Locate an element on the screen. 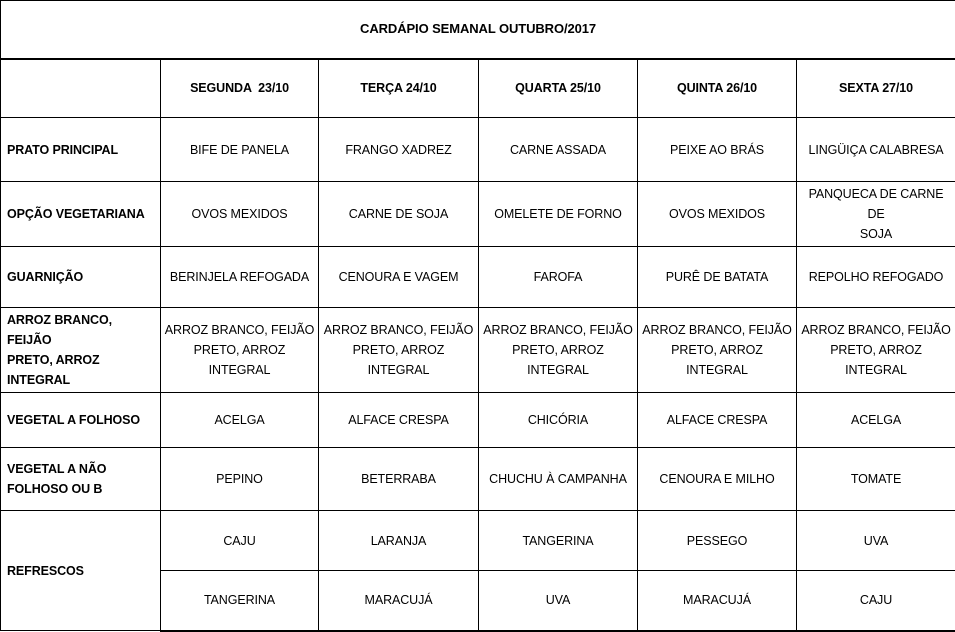 Image resolution: width=955 pixels, height=632 pixels. day-header-thursday: QUINTA 26/10 is located at coordinates (717, 88).